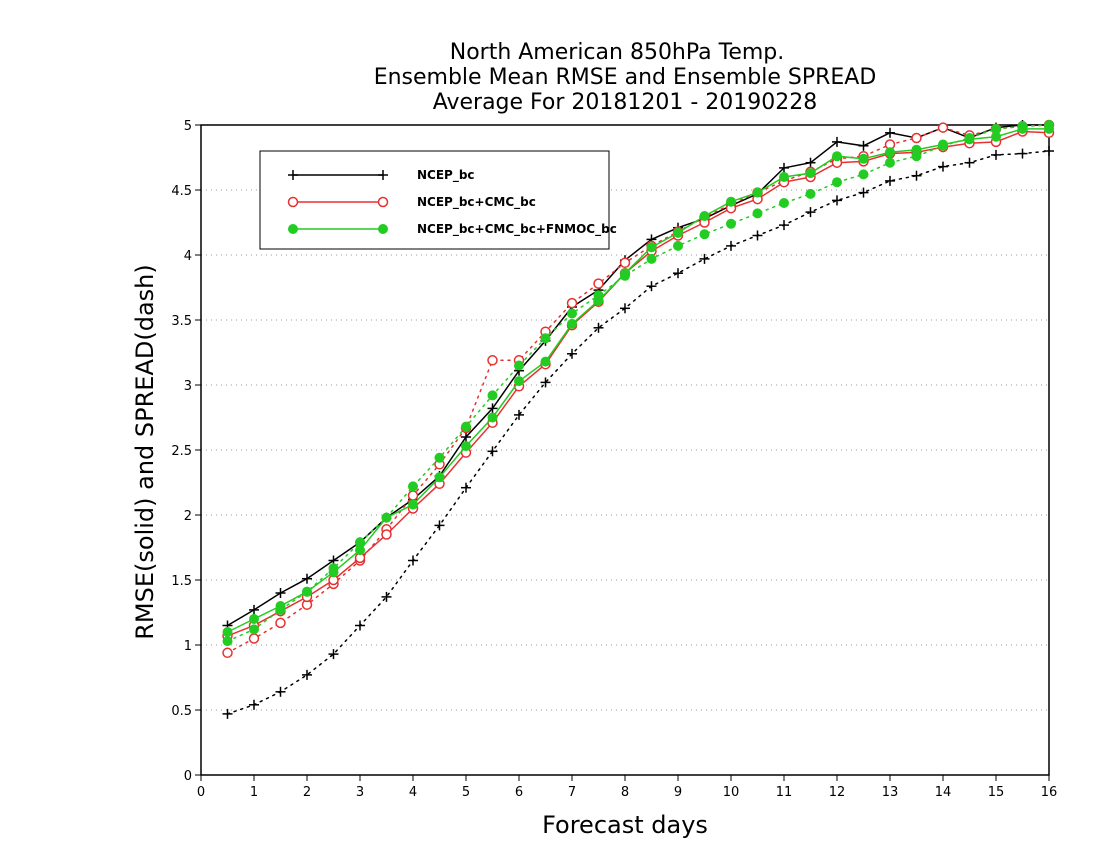 The width and height of the screenshot is (1100, 850). Describe the element at coordinates (181, 711) in the screenshot. I see `y-tick-label: 0.5` at that location.